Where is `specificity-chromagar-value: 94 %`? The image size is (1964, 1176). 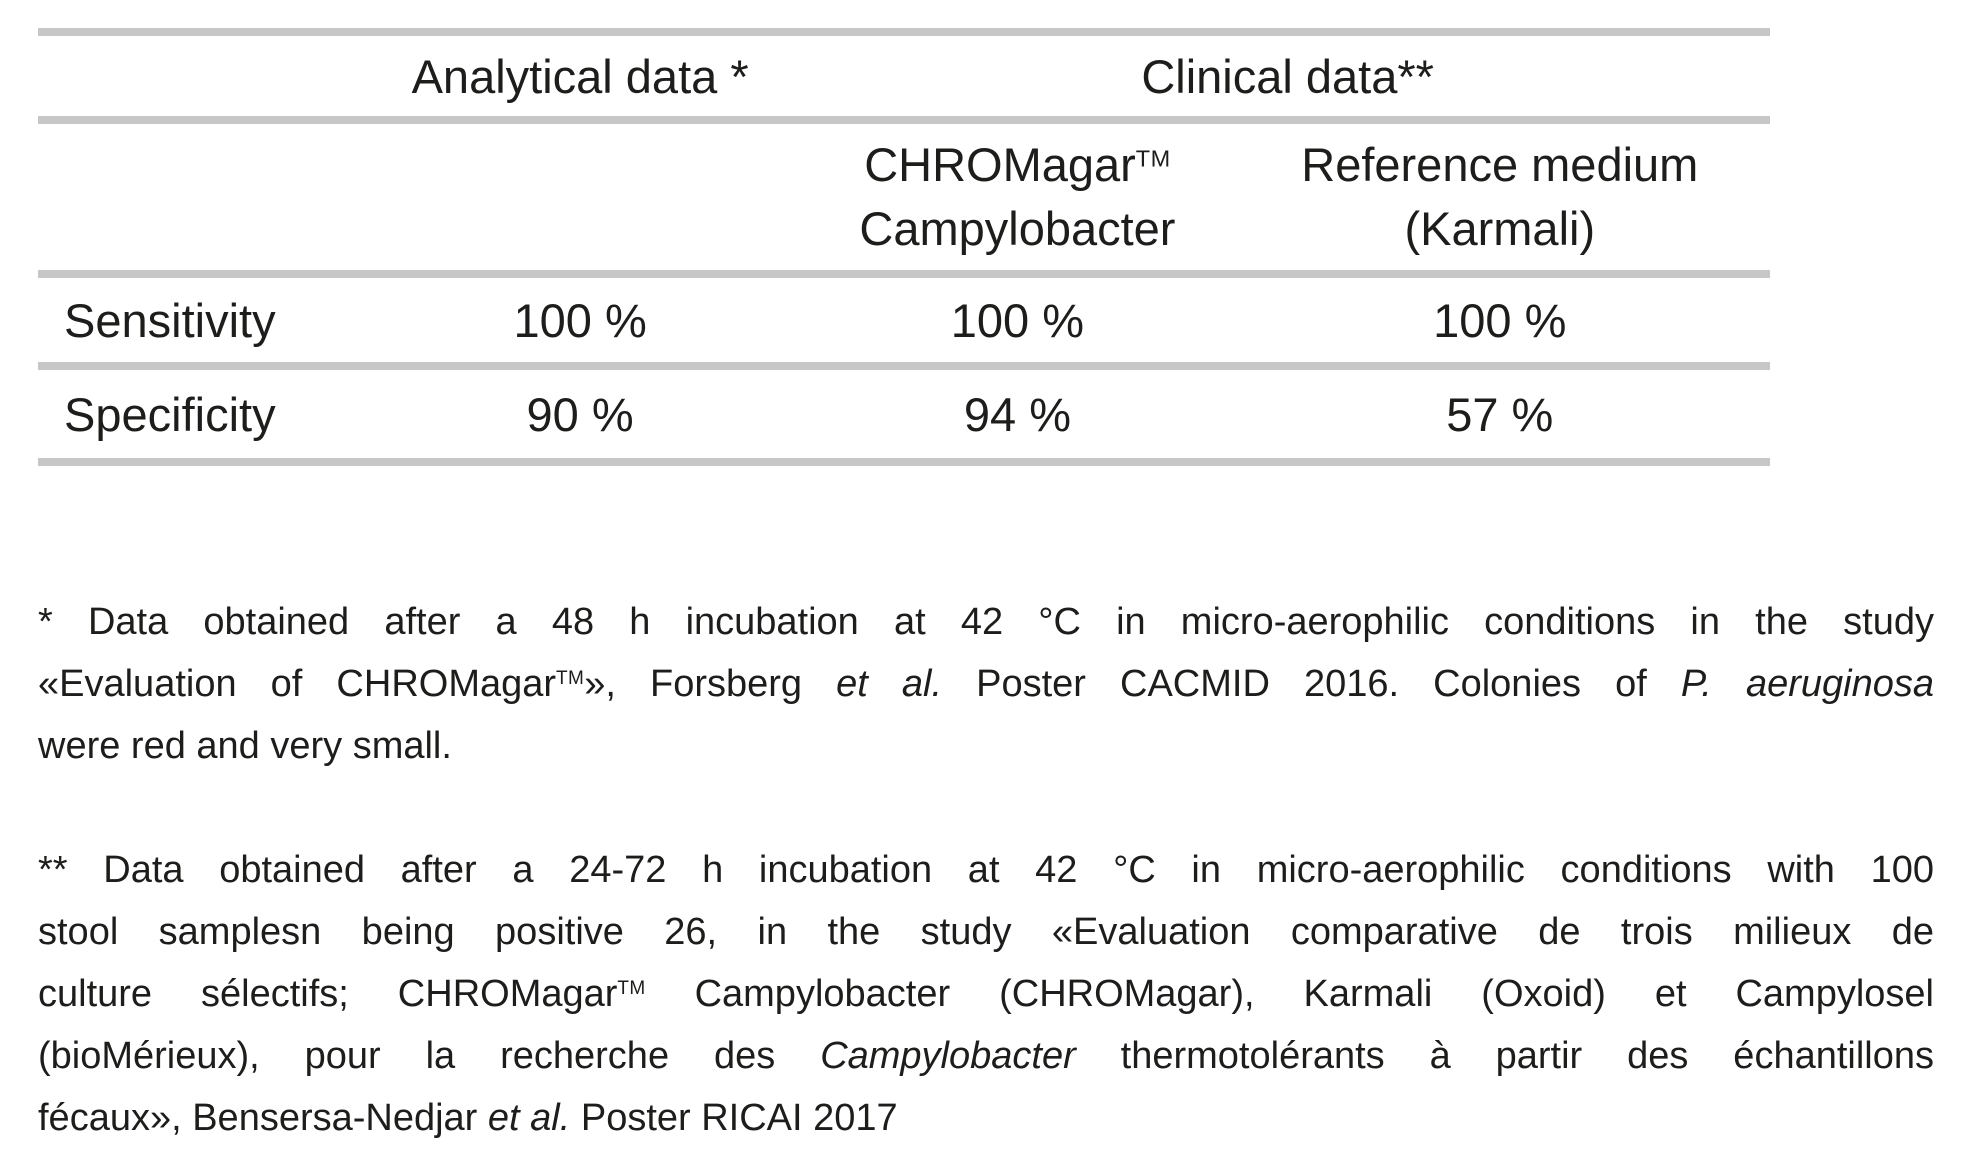 specificity-chromagar-value: 94 % is located at coordinates (1017, 414).